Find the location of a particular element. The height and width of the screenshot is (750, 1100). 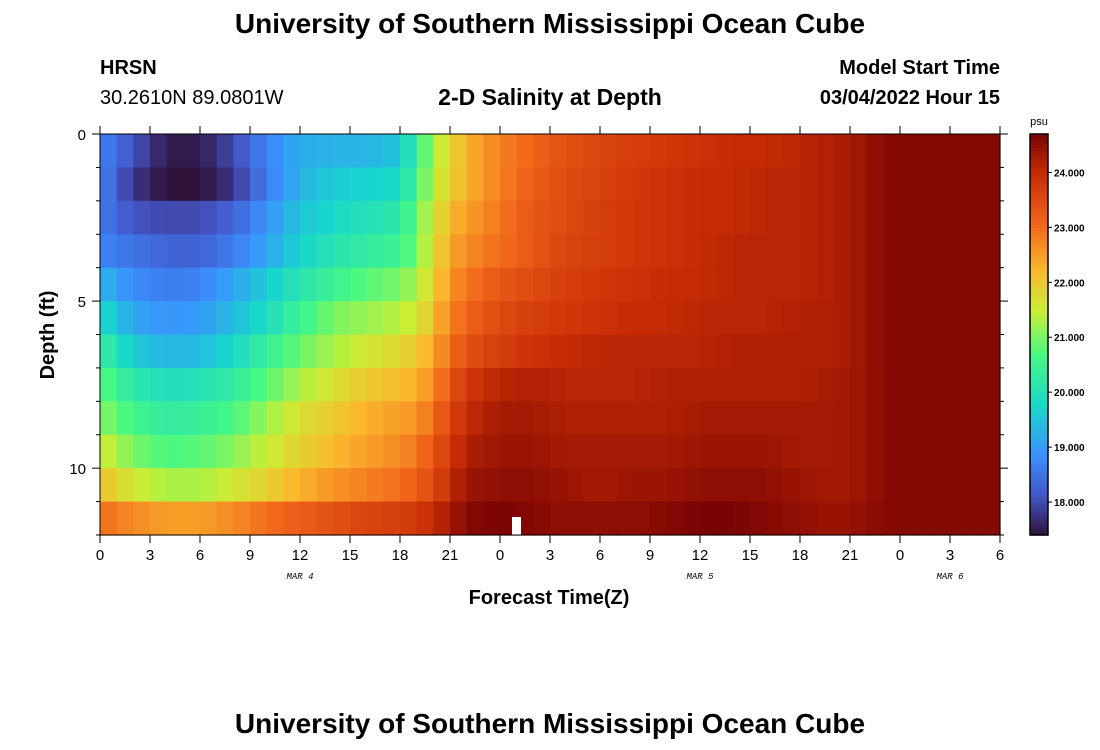

x-tick-label: 18 is located at coordinates (800, 555).